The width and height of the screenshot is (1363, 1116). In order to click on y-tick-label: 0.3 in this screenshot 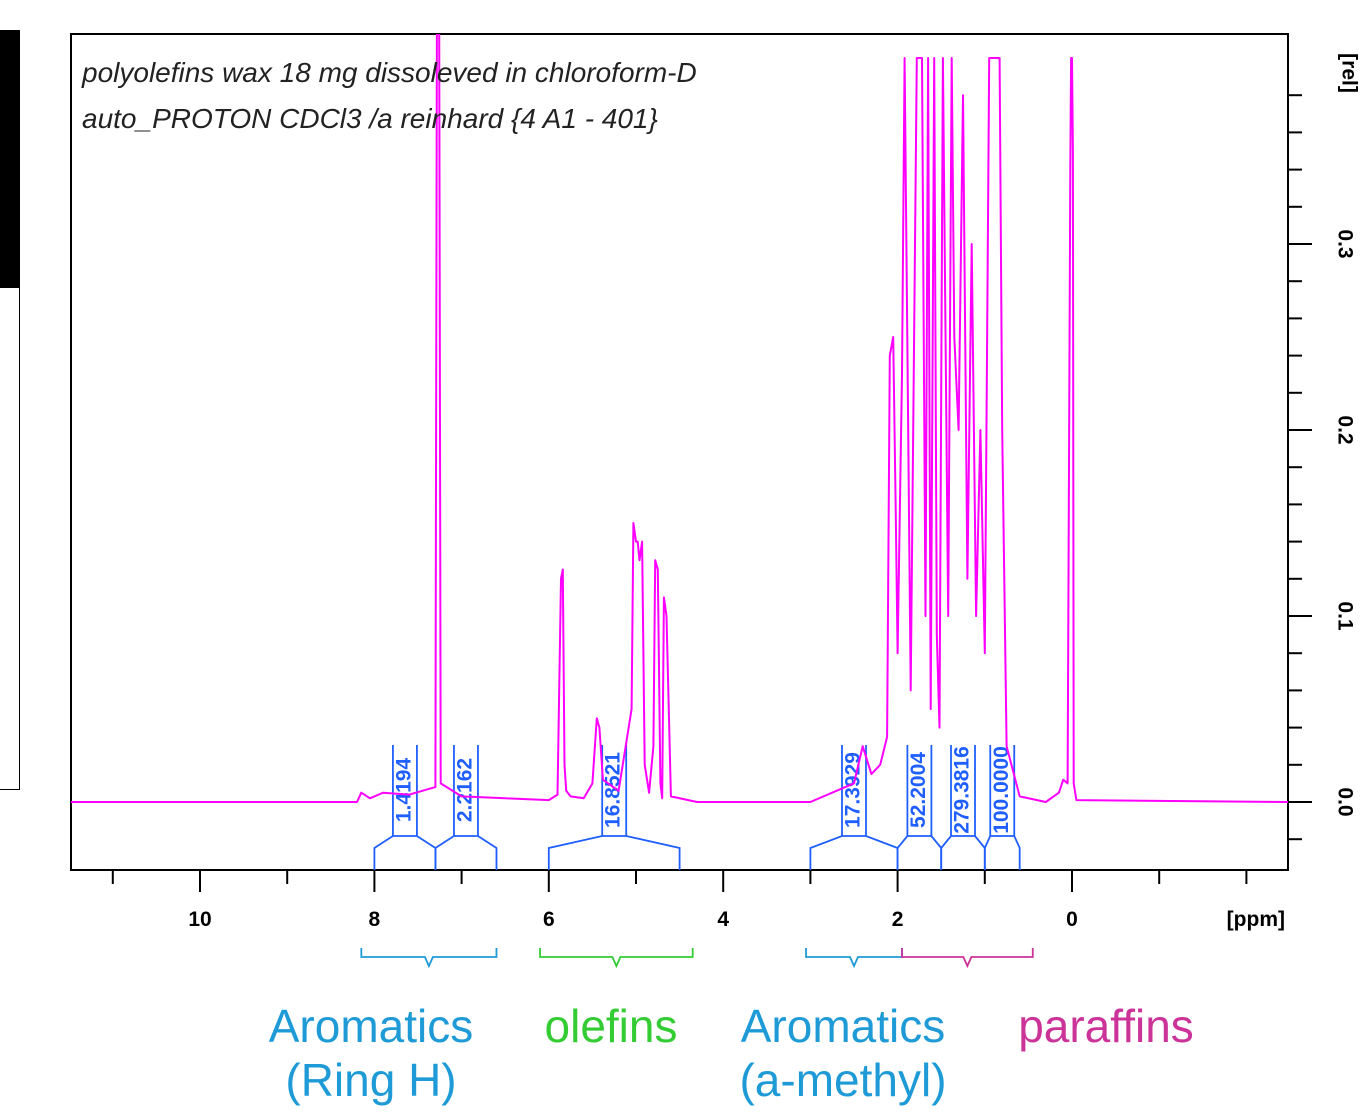, I will do `click(1344, 243)`.